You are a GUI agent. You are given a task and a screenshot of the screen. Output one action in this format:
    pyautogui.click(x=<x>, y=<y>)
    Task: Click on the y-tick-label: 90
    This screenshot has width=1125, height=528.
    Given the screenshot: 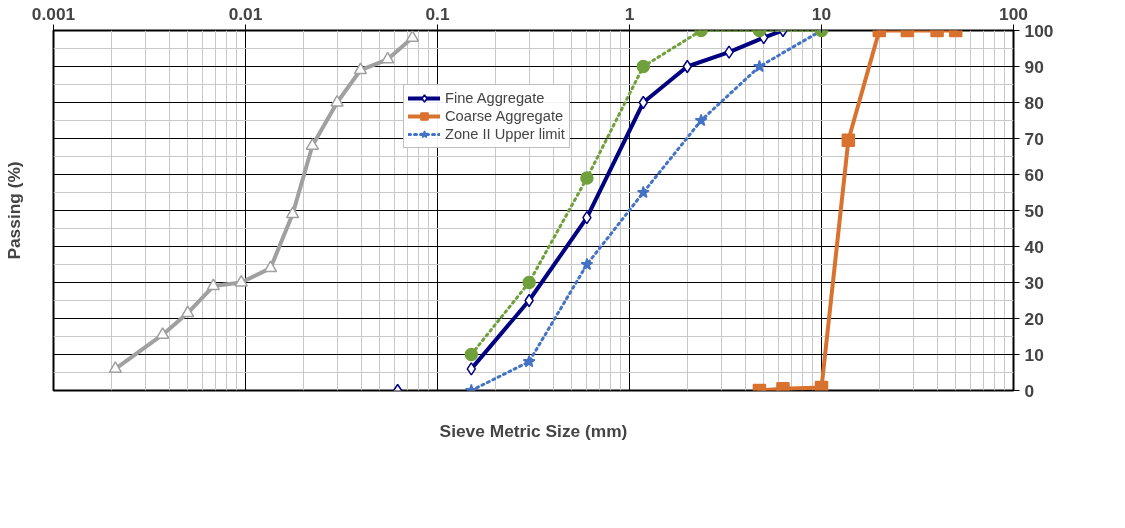 What is the action you would take?
    pyautogui.click(x=1034, y=66)
    